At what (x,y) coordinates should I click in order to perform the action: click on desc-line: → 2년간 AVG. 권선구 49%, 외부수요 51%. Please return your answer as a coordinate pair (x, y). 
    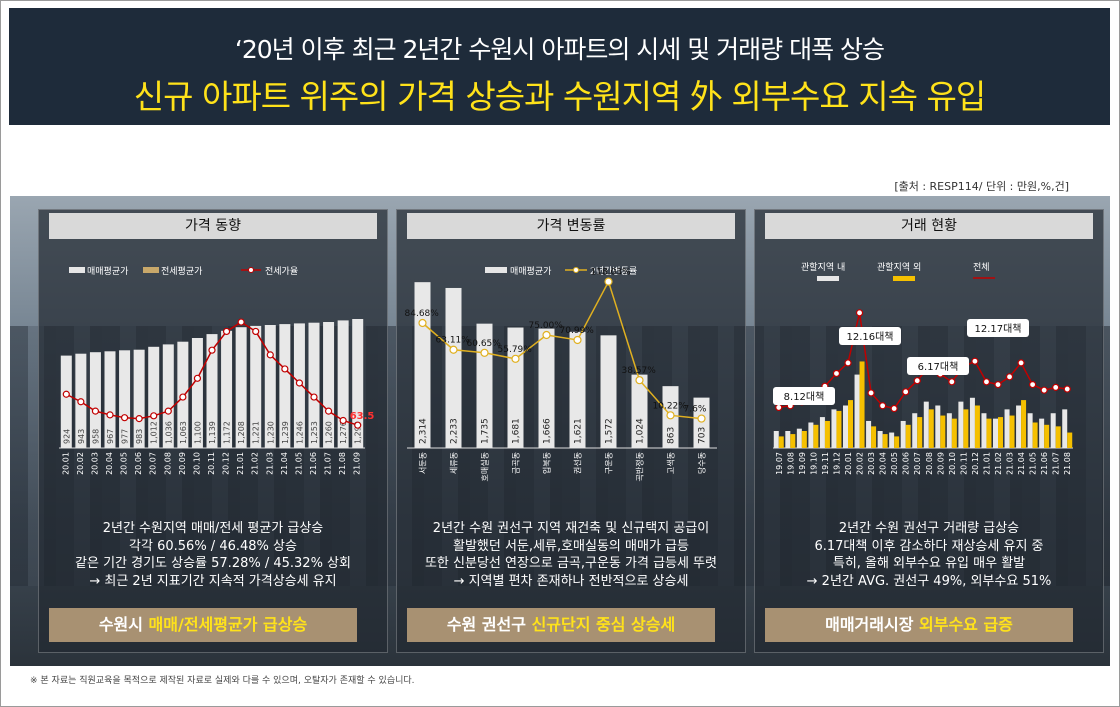
    Looking at the image, I should click on (929, 581).